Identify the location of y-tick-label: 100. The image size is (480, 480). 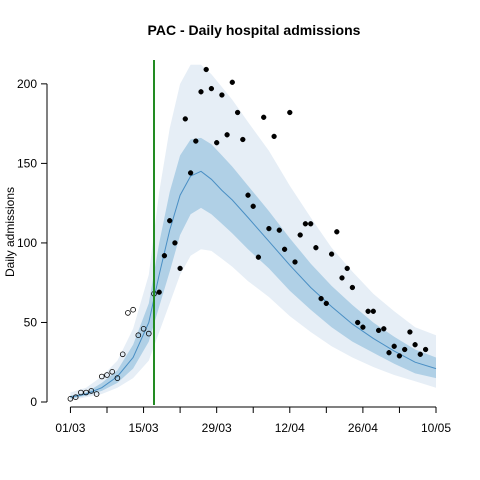
(27, 243).